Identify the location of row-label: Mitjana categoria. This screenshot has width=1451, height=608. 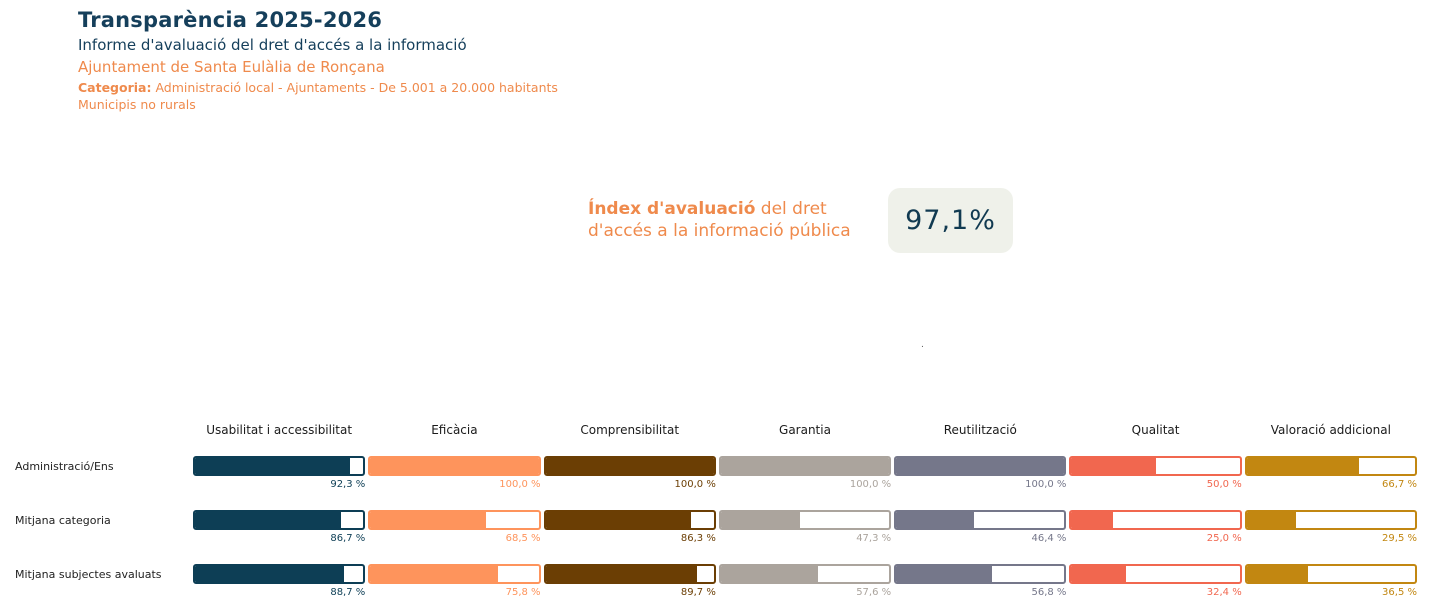
(63, 520).